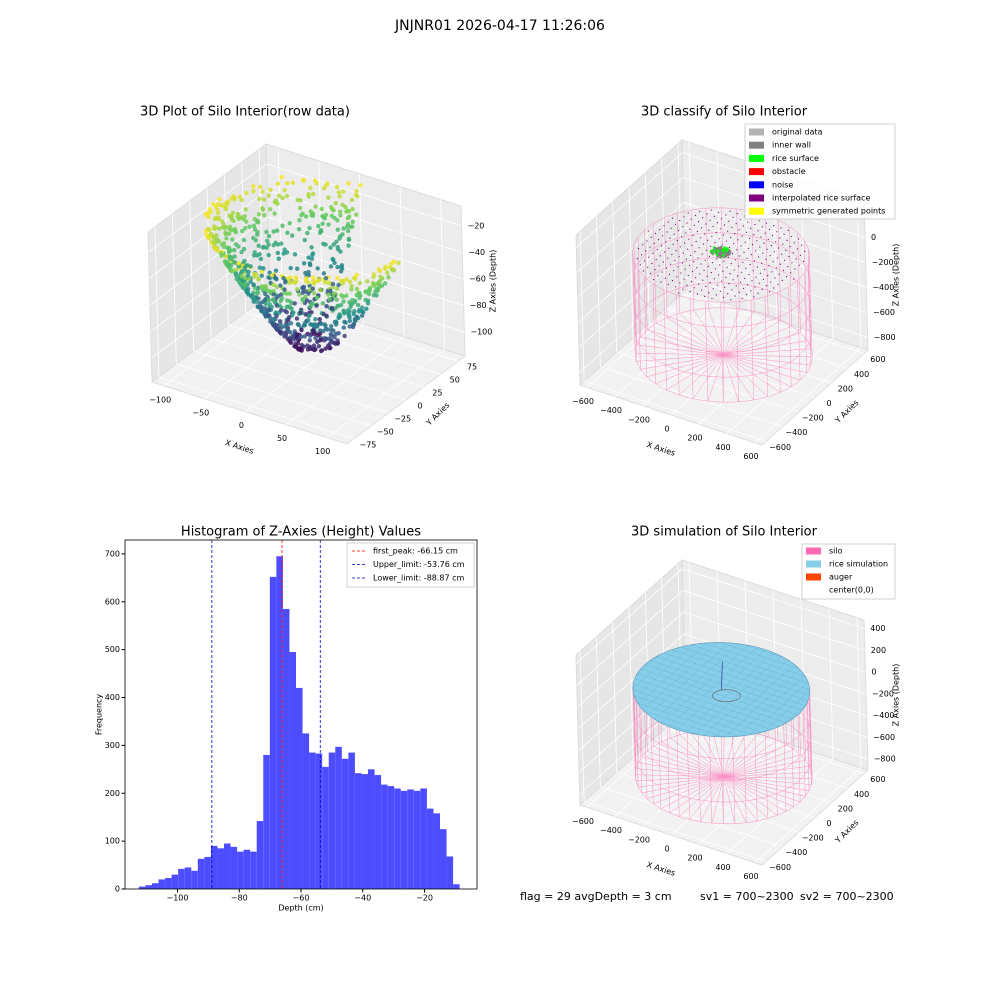  What do you see at coordinates (112, 649) in the screenshot?
I see `y-tick-label: 500` at bounding box center [112, 649].